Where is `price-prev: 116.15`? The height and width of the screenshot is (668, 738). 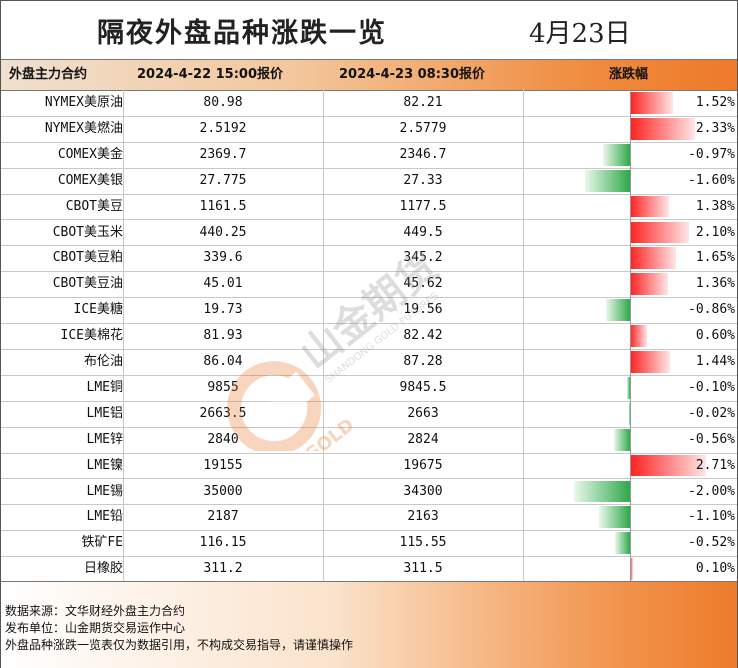 price-prev: 116.15 is located at coordinates (223, 543).